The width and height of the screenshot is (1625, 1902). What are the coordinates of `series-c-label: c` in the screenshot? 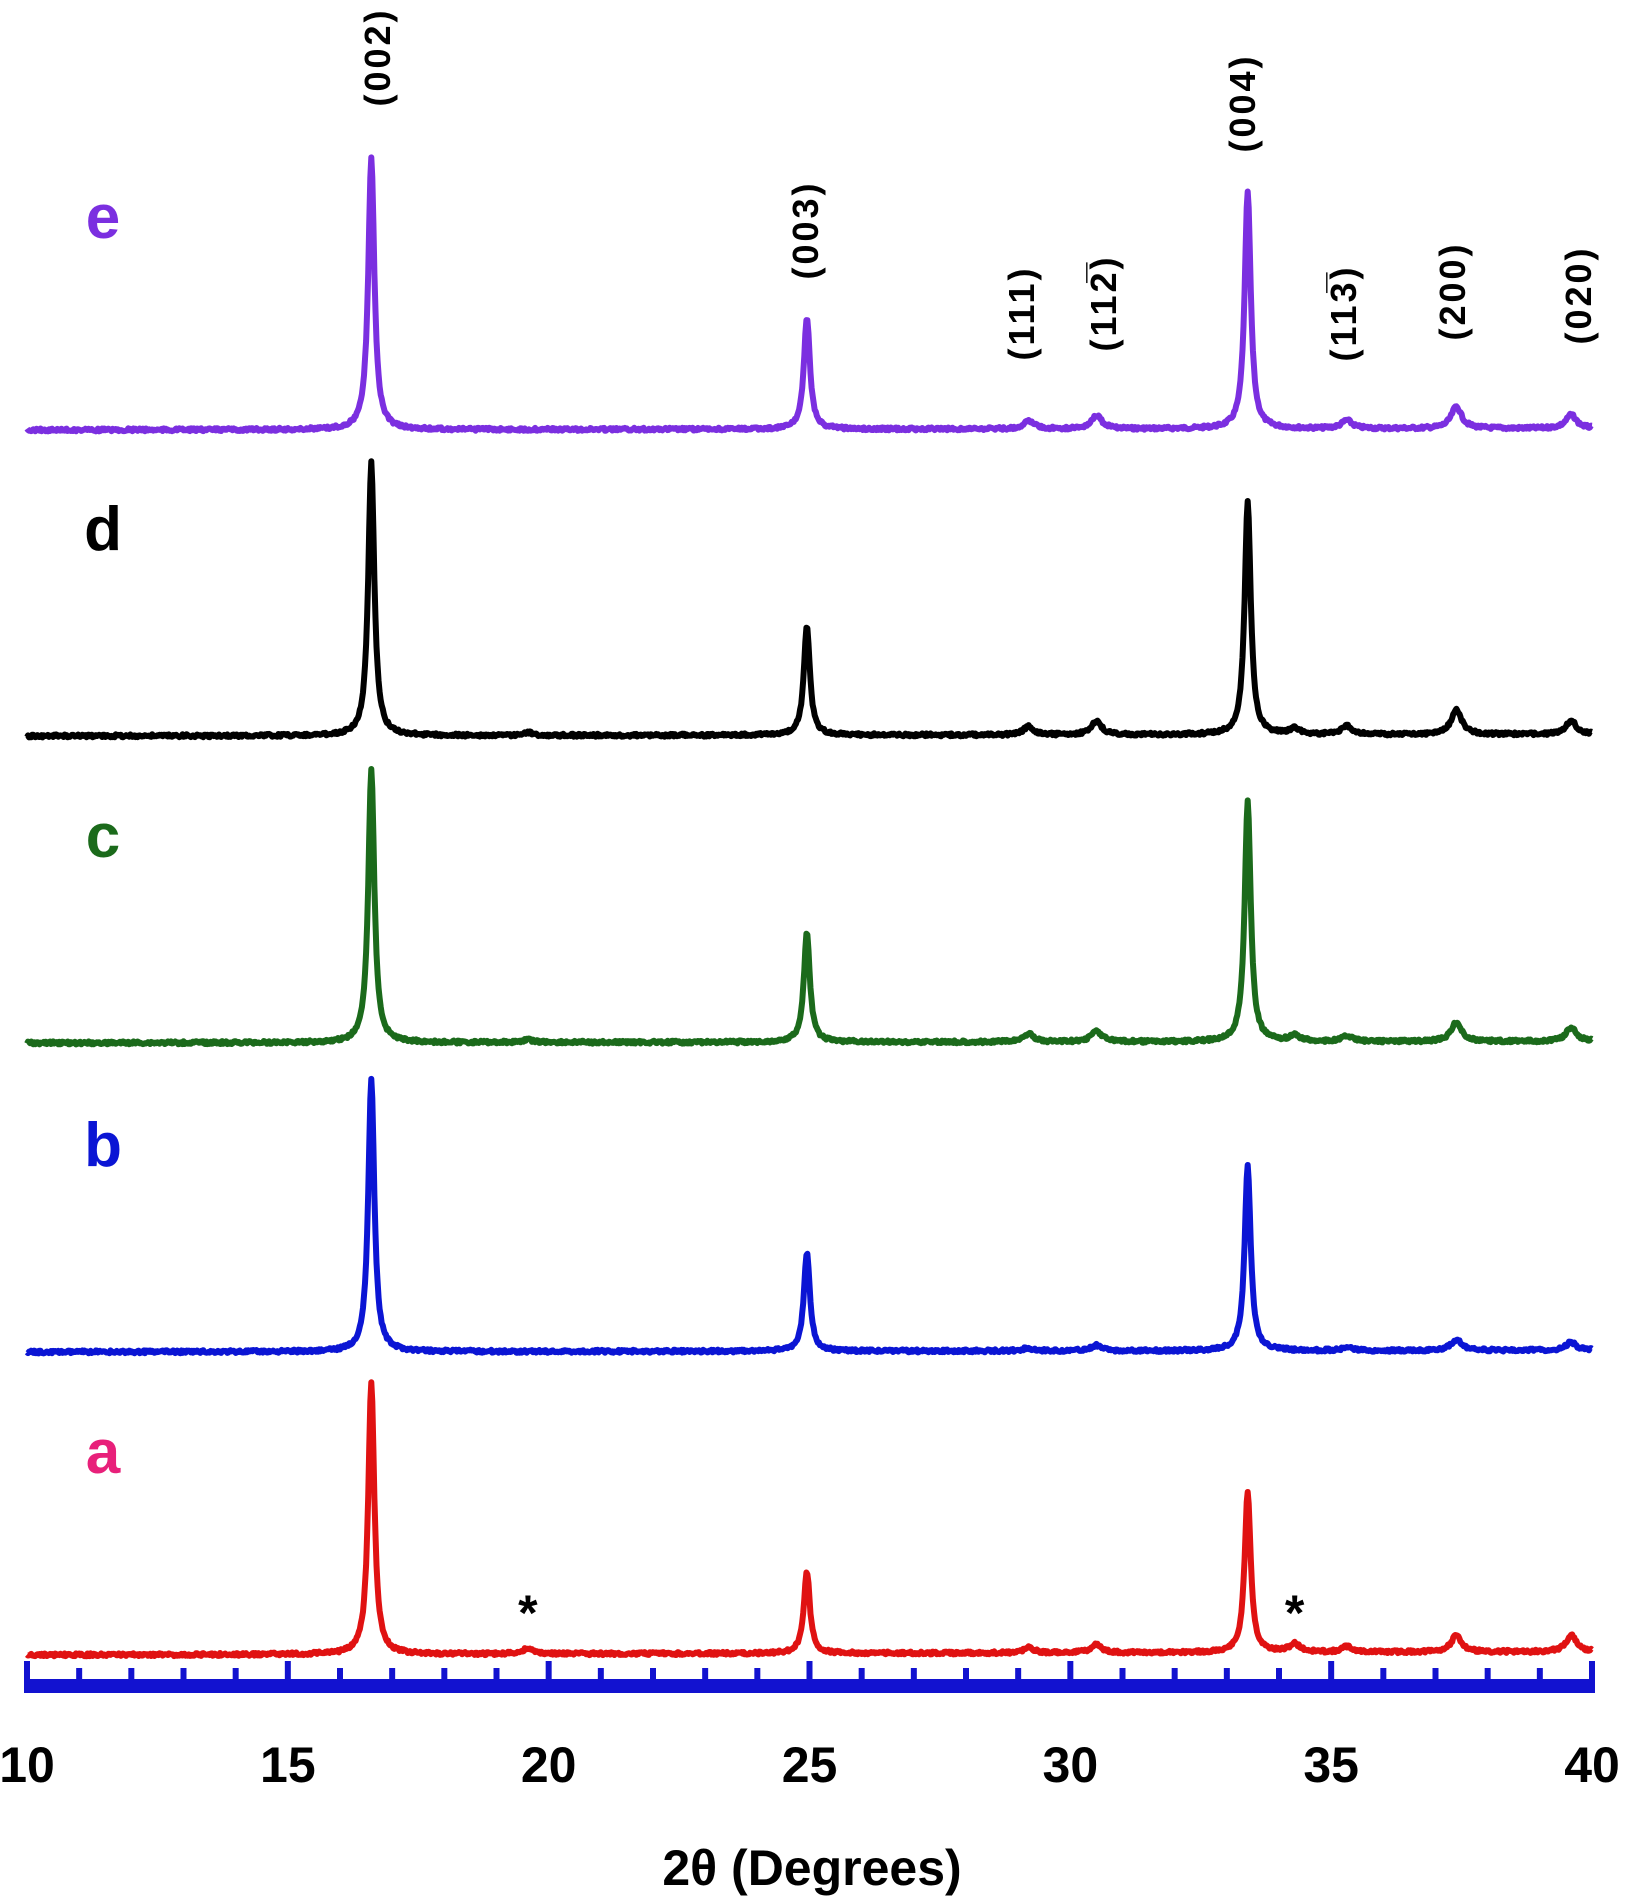 It's located at (103, 836).